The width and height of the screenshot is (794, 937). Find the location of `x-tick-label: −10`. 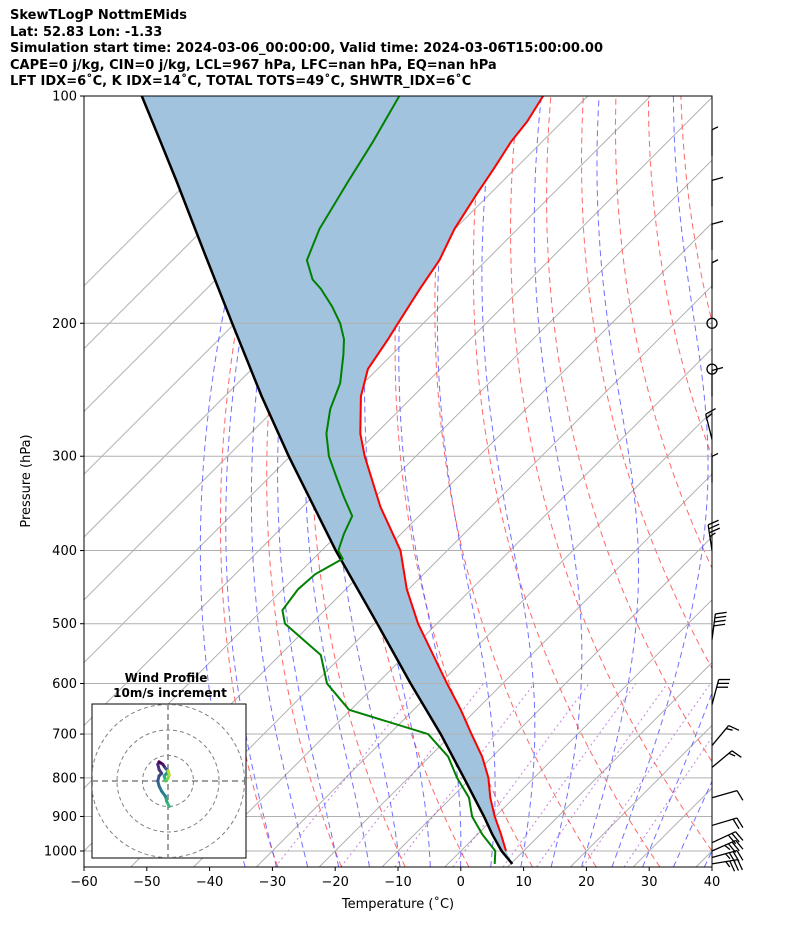

x-tick-label: −10 is located at coordinates (397, 882).